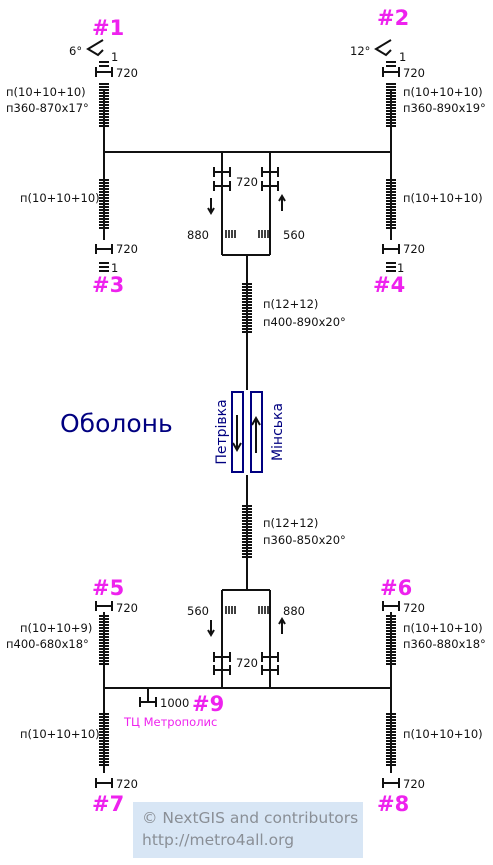 The image size is (493, 865). Describe the element at coordinates (174, 703) in the screenshot. I see `exit-9-width: 1000` at that location.